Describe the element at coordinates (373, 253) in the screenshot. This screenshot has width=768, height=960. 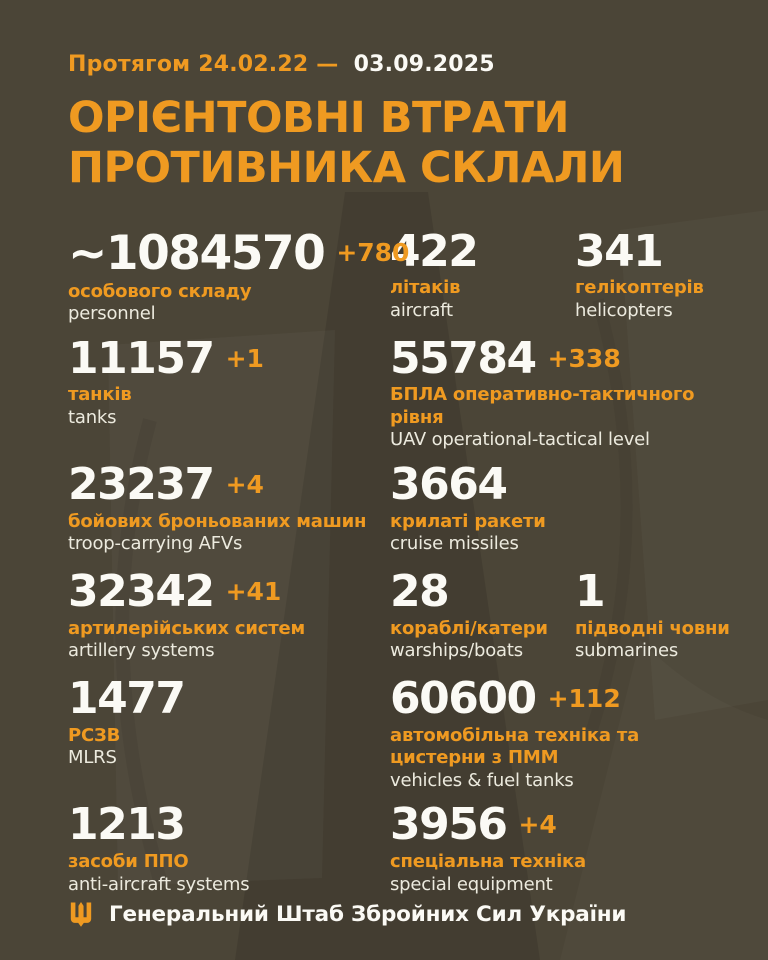
I see `stat-personnel-delta: +780` at that location.